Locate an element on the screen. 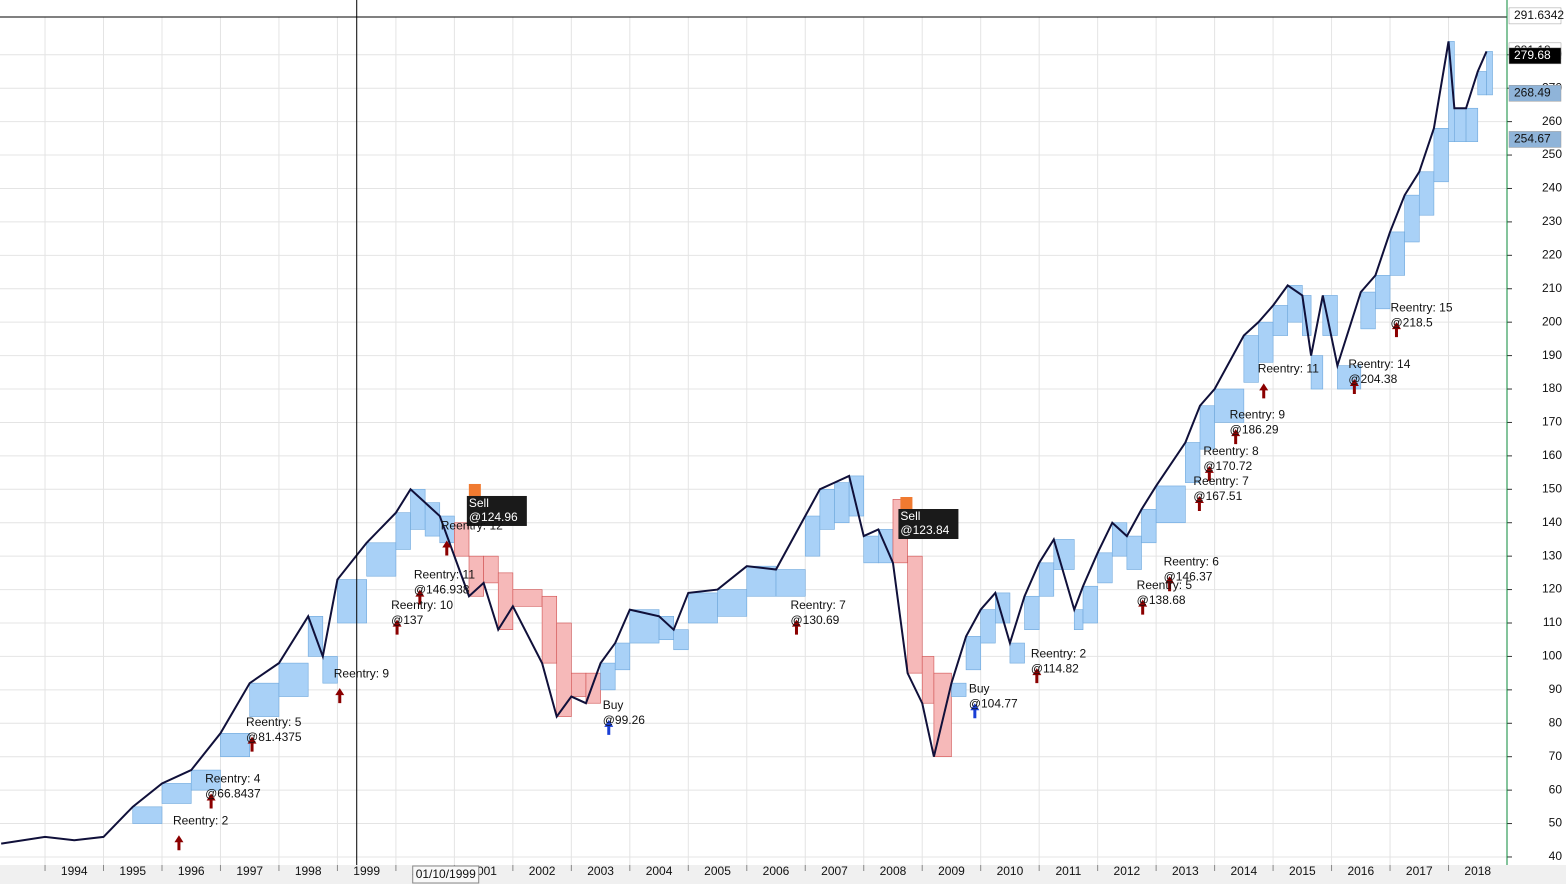 The height and width of the screenshot is (884, 1566). x-tick-label: 2010 is located at coordinates (1010, 871).